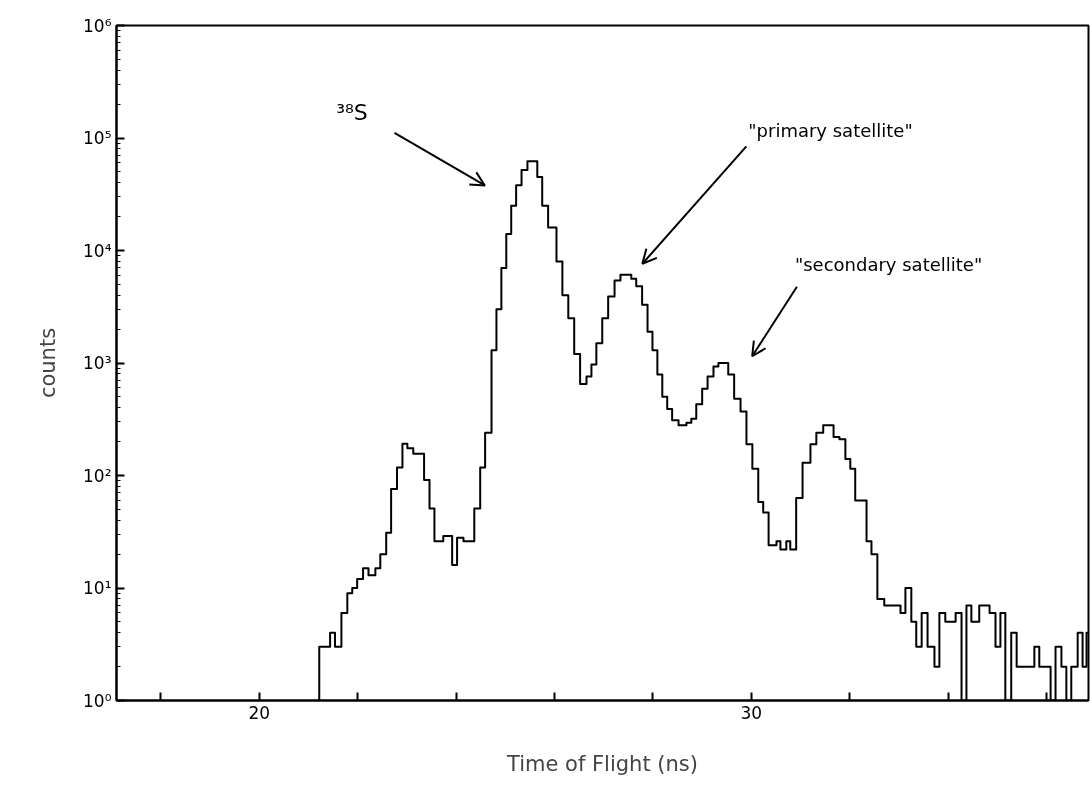 This screenshot has height=806, width=1090. Describe the element at coordinates (97, 700) in the screenshot. I see `y-tick-label: 10⁰` at that location.